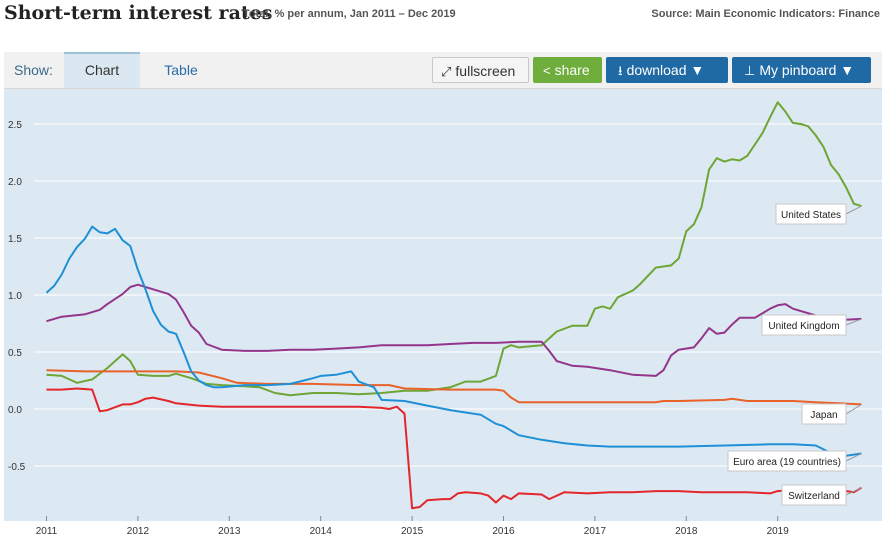 This screenshot has height=544, width=886. What do you see at coordinates (572, 70) in the screenshot?
I see `share-label: share` at bounding box center [572, 70].